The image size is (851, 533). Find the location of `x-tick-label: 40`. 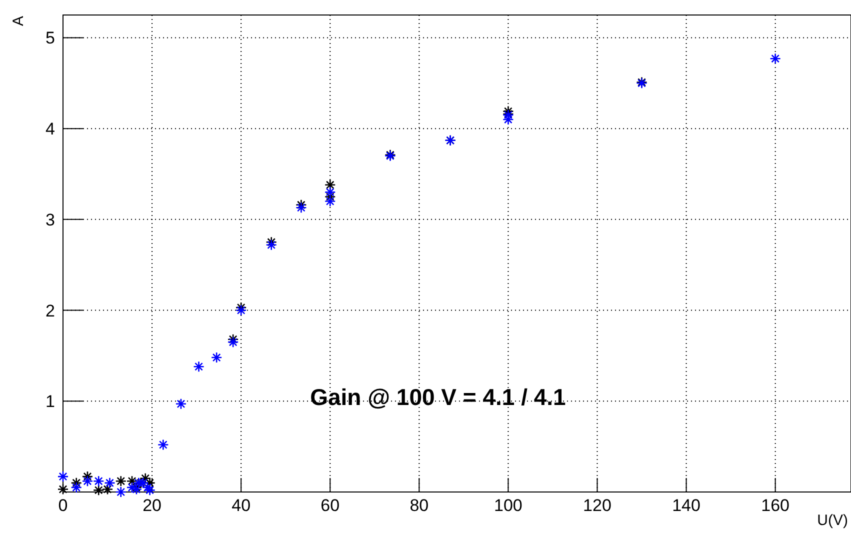

x-tick-label: 40 is located at coordinates (241, 505).